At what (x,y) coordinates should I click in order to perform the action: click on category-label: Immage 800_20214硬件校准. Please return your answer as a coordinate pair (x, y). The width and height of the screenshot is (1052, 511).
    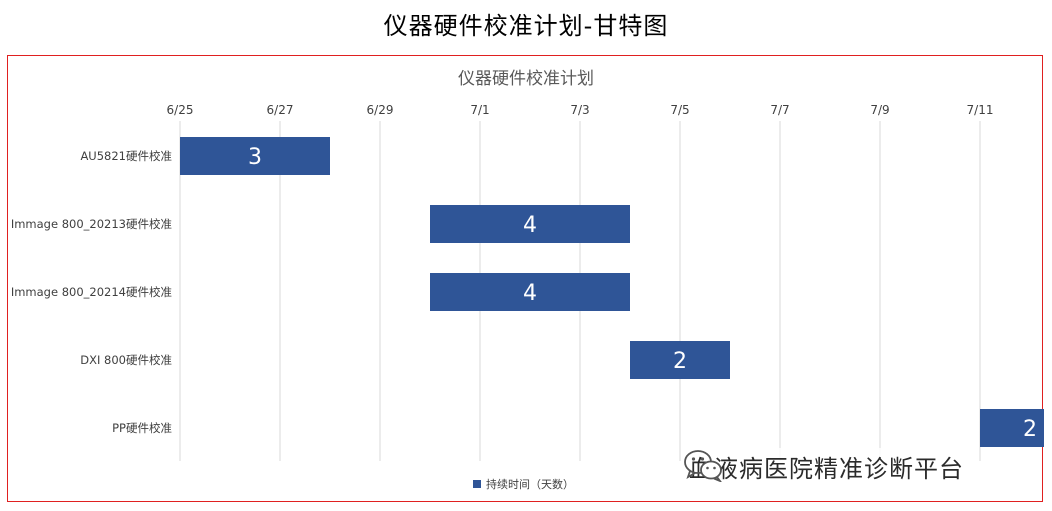
    Looking at the image, I should click on (91, 292).